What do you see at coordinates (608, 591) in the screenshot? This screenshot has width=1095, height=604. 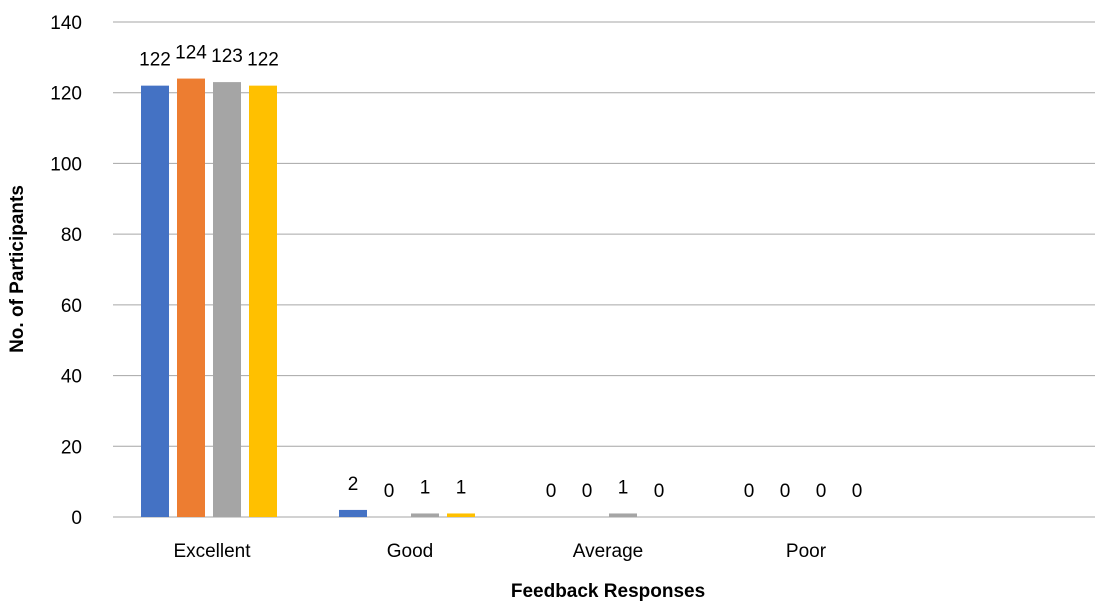 I see `x-axis-title: Feedback Responses` at bounding box center [608, 591].